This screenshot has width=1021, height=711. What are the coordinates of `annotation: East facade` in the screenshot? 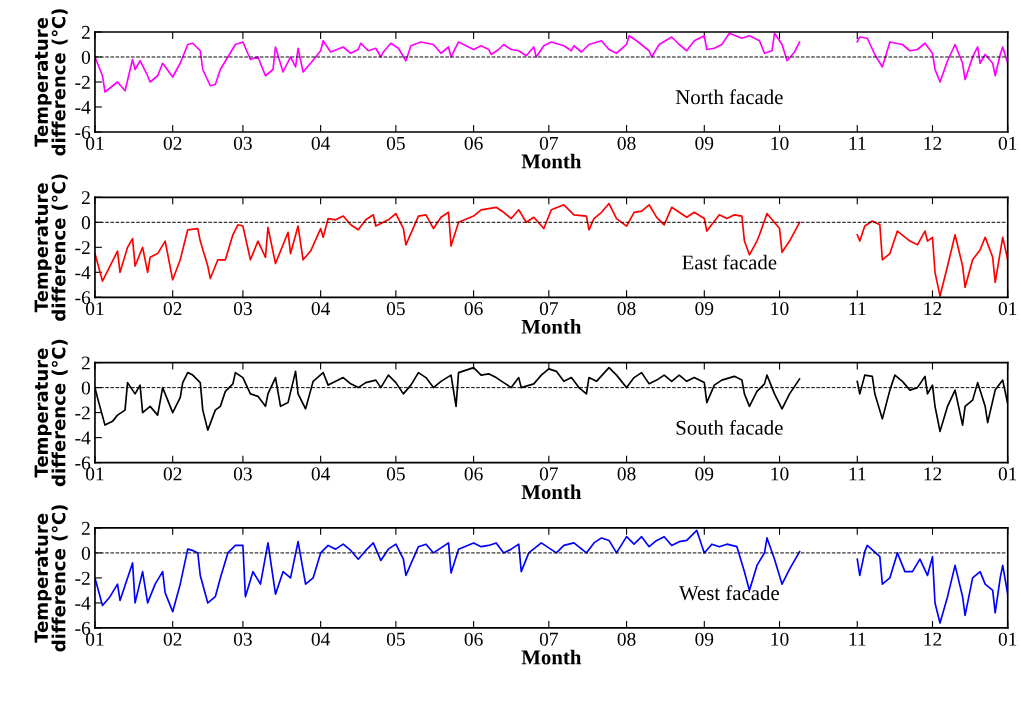 It's located at (729, 262).